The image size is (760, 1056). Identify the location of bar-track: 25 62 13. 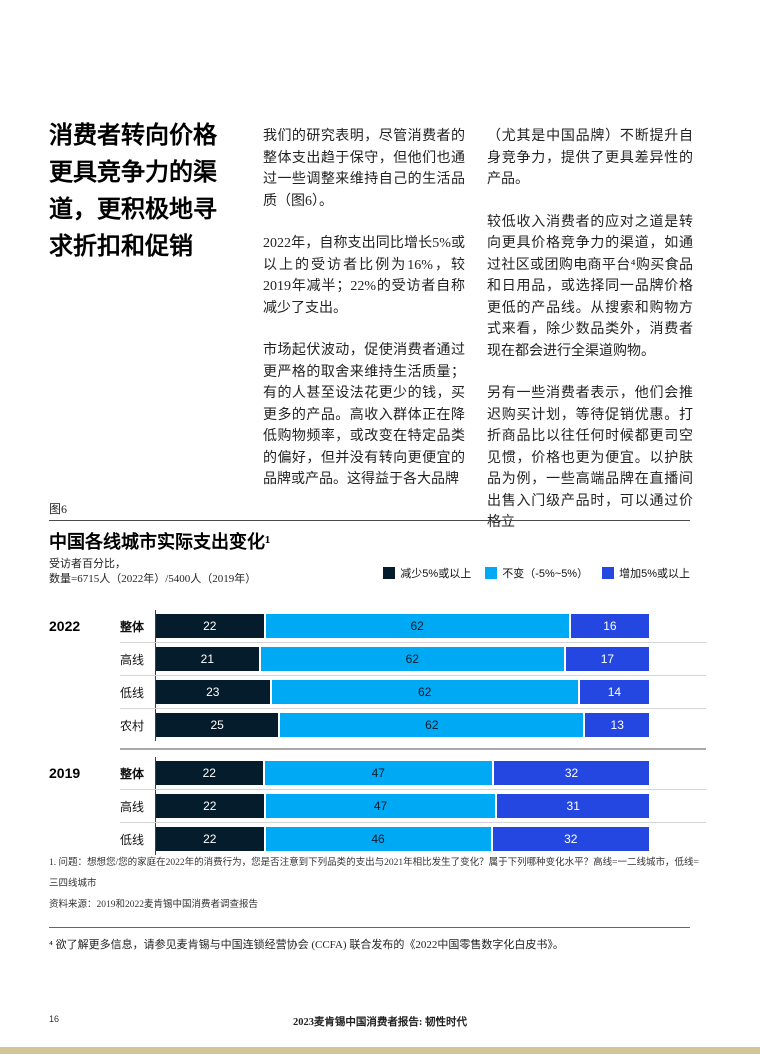
(402, 725).